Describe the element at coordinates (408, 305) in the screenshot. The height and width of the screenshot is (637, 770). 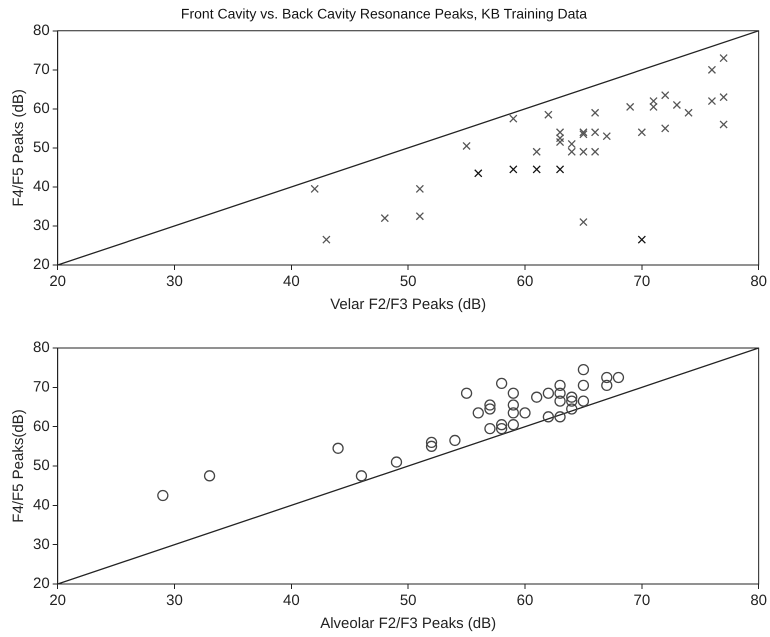
I see `x-axis-title: Velar F2/F3 Peaks (dB)` at that location.